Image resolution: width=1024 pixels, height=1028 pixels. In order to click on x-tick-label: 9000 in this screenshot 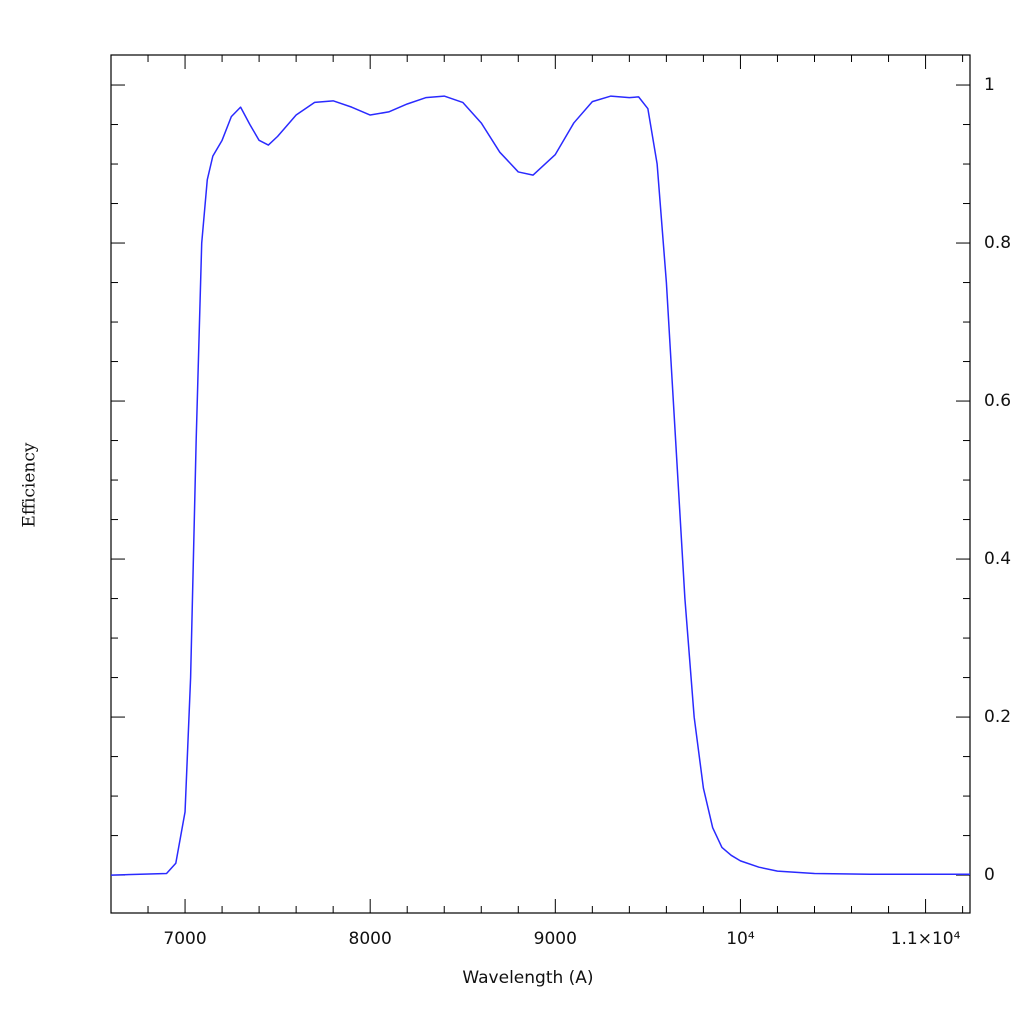, I will do `click(555, 939)`.